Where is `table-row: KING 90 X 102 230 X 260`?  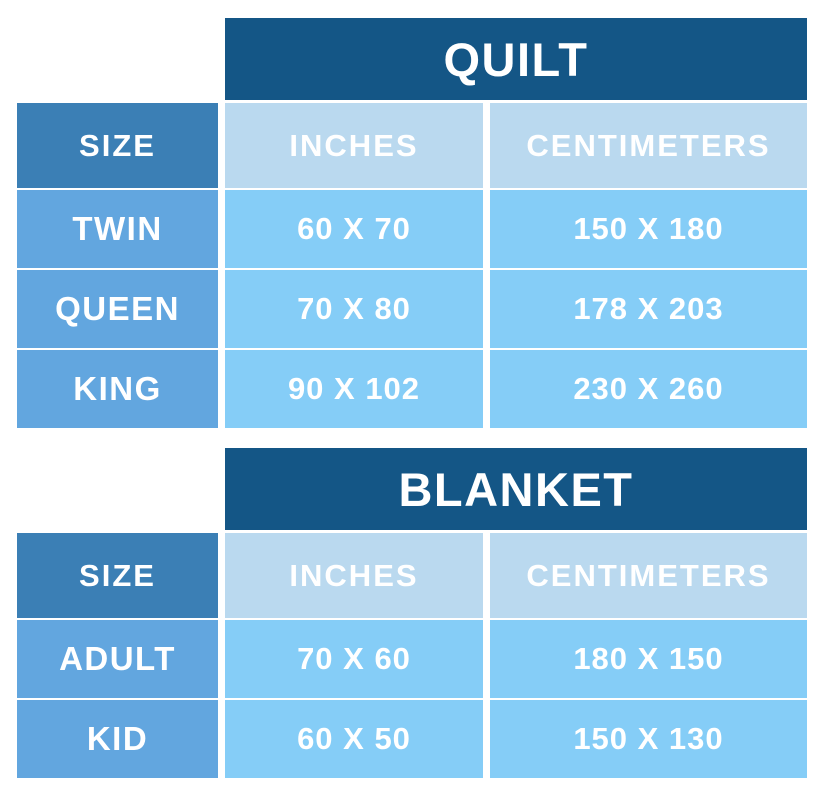 table-row: KING 90 X 102 230 X 260 is located at coordinates (412, 389).